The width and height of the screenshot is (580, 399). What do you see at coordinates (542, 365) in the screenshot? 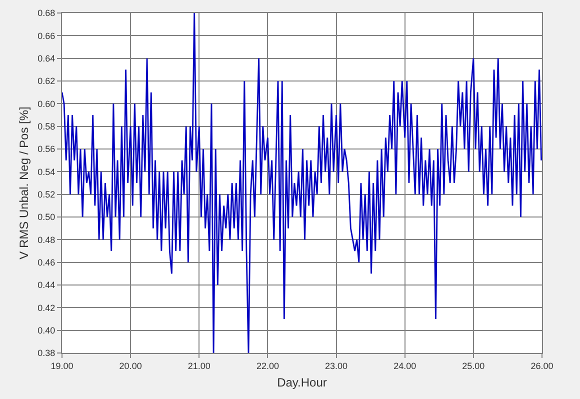
I see `x-tick-label: 26.00` at bounding box center [542, 365].